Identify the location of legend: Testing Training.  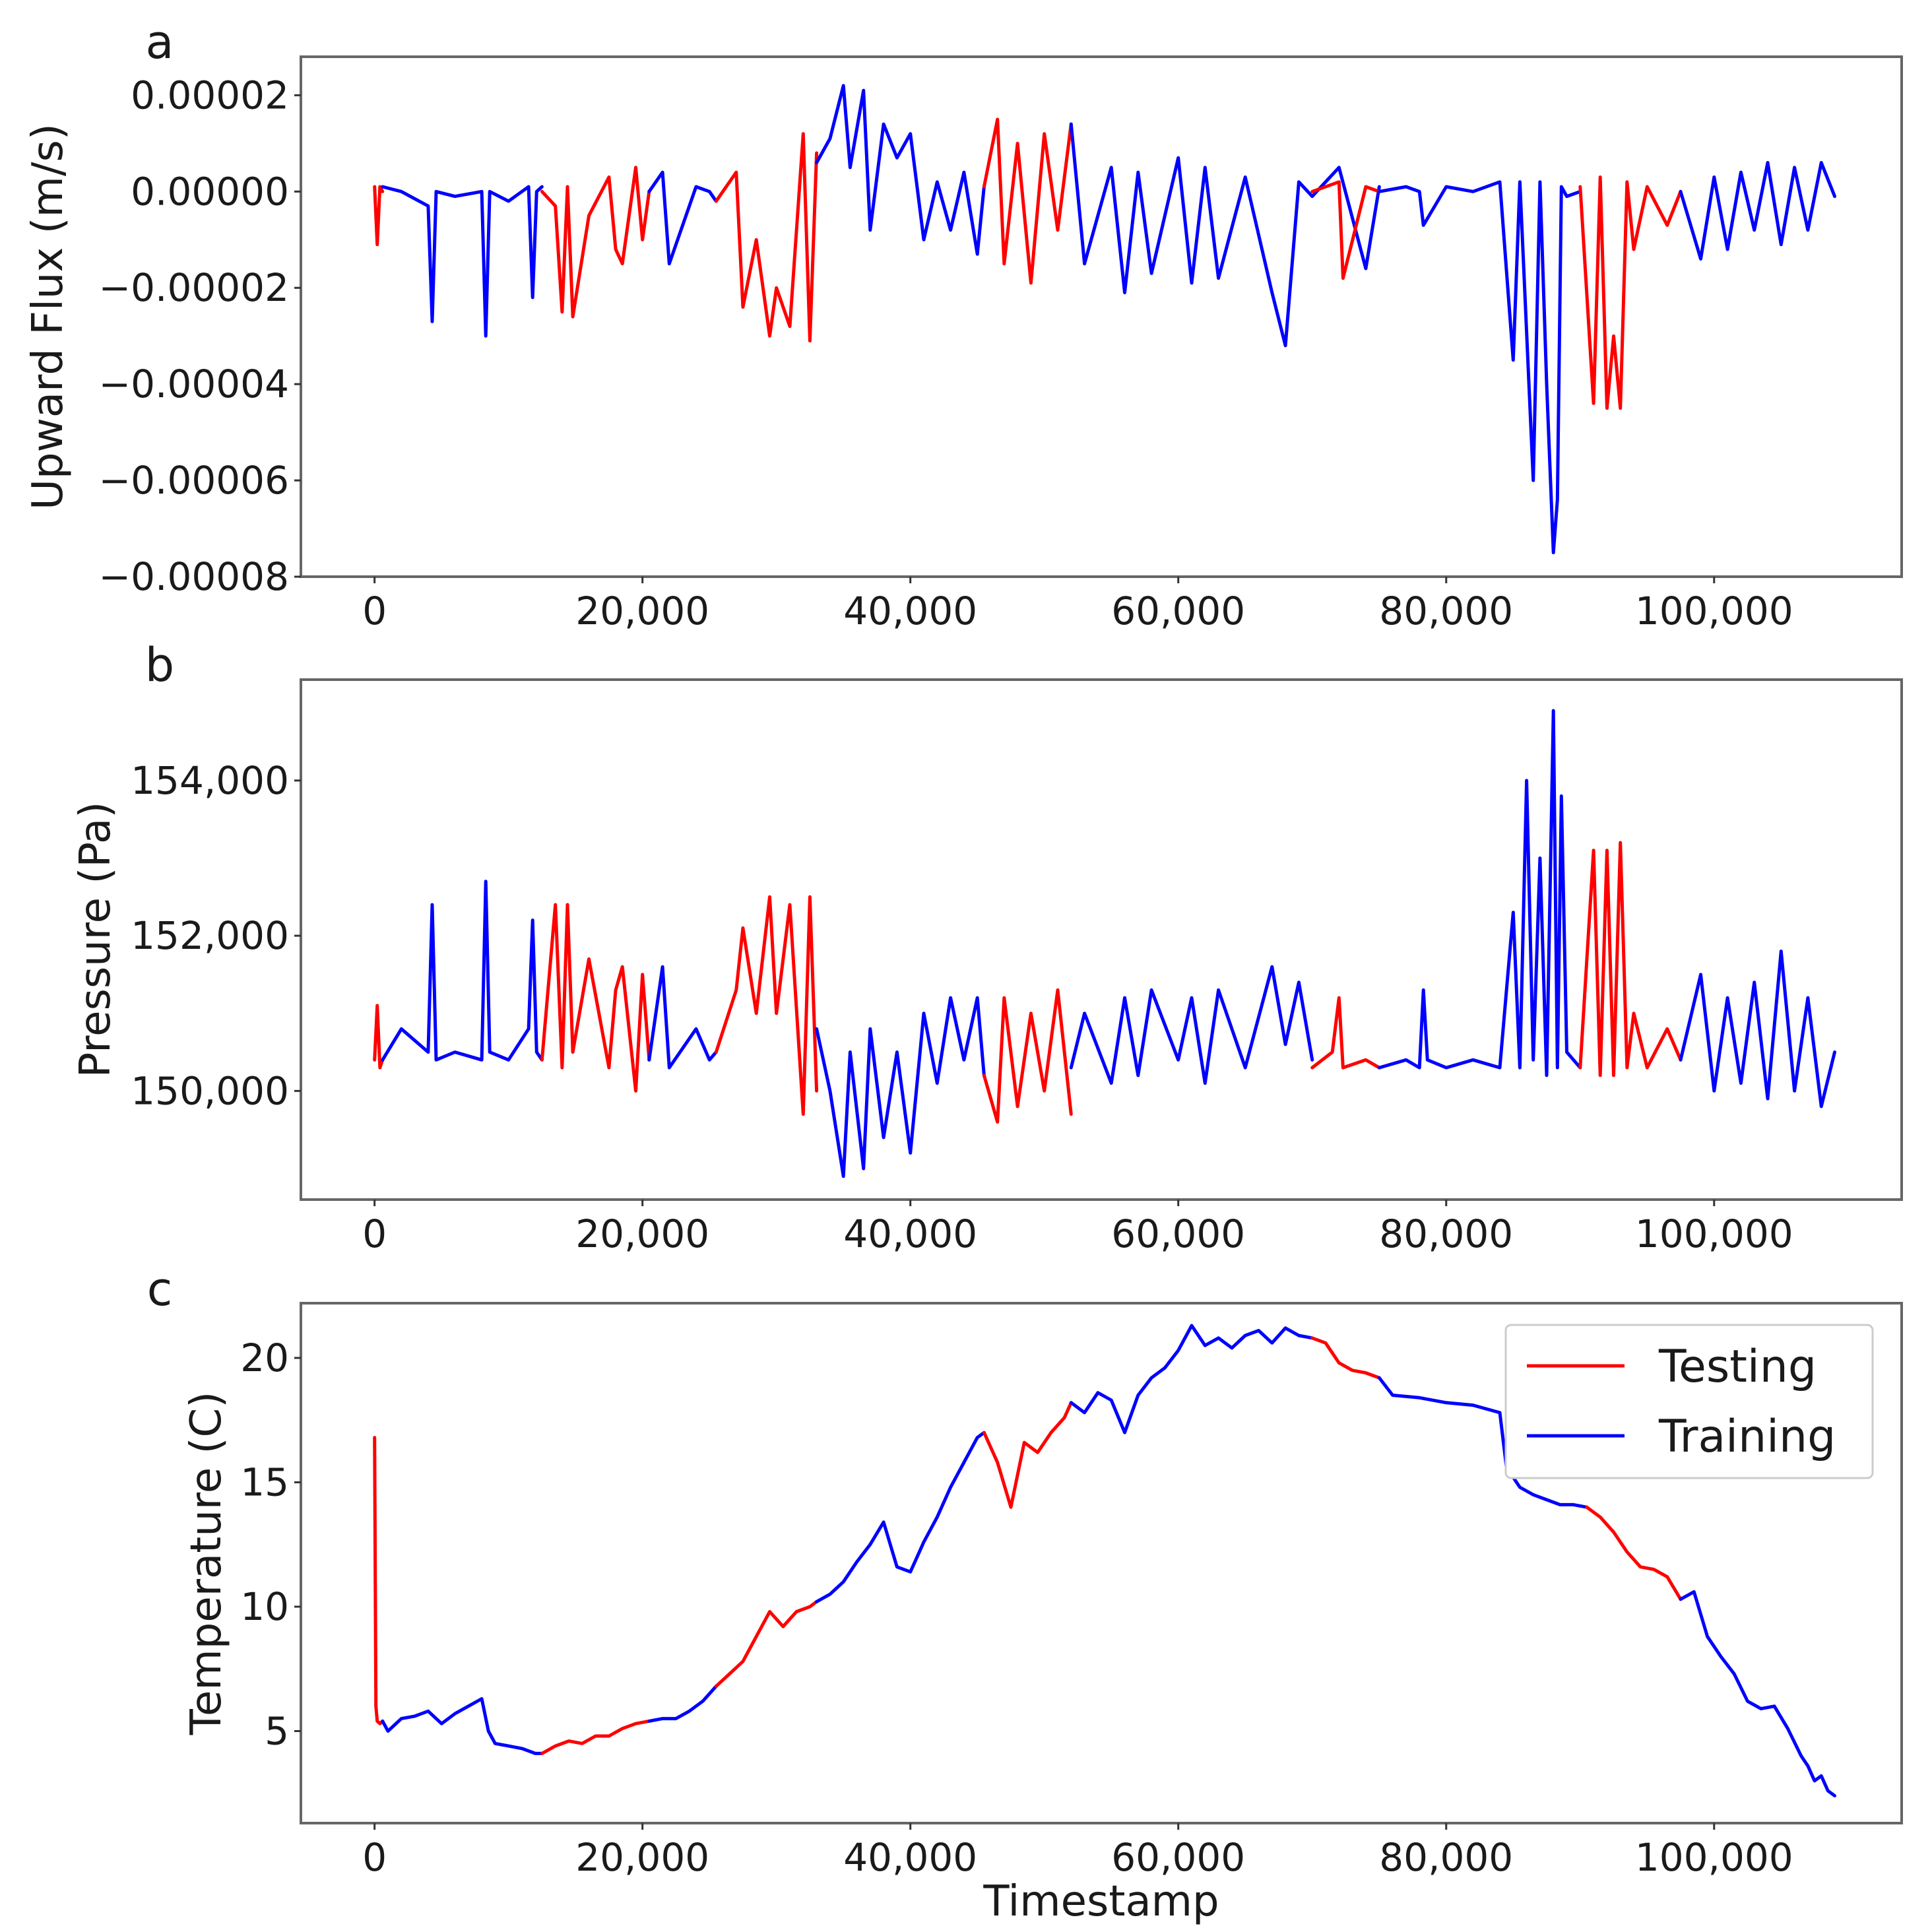
(1689, 1401).